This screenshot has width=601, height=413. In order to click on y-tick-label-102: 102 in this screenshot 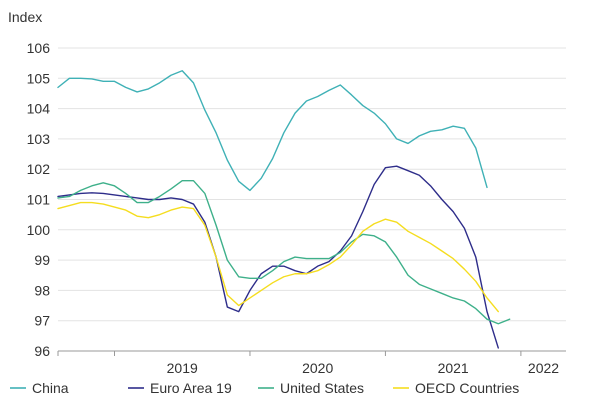, I will do `click(39, 169)`.